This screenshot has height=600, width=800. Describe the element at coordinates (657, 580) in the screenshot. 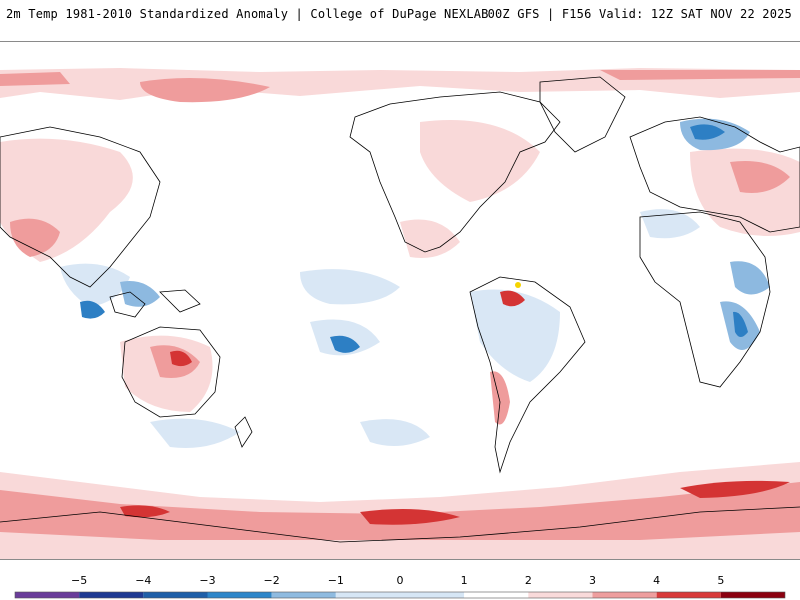

I see `colorbar-tick-label: 4` at that location.